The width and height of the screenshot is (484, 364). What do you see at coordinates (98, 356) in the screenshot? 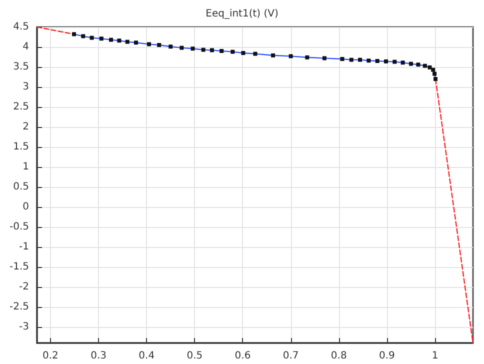
I see `x-tick-label: 0.3` at bounding box center [98, 356].